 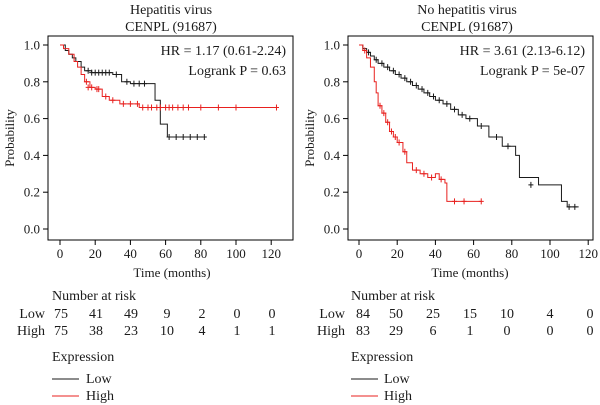 What do you see at coordinates (332, 118) in the screenshot?
I see `y-tick-label: 0.6` at bounding box center [332, 118].